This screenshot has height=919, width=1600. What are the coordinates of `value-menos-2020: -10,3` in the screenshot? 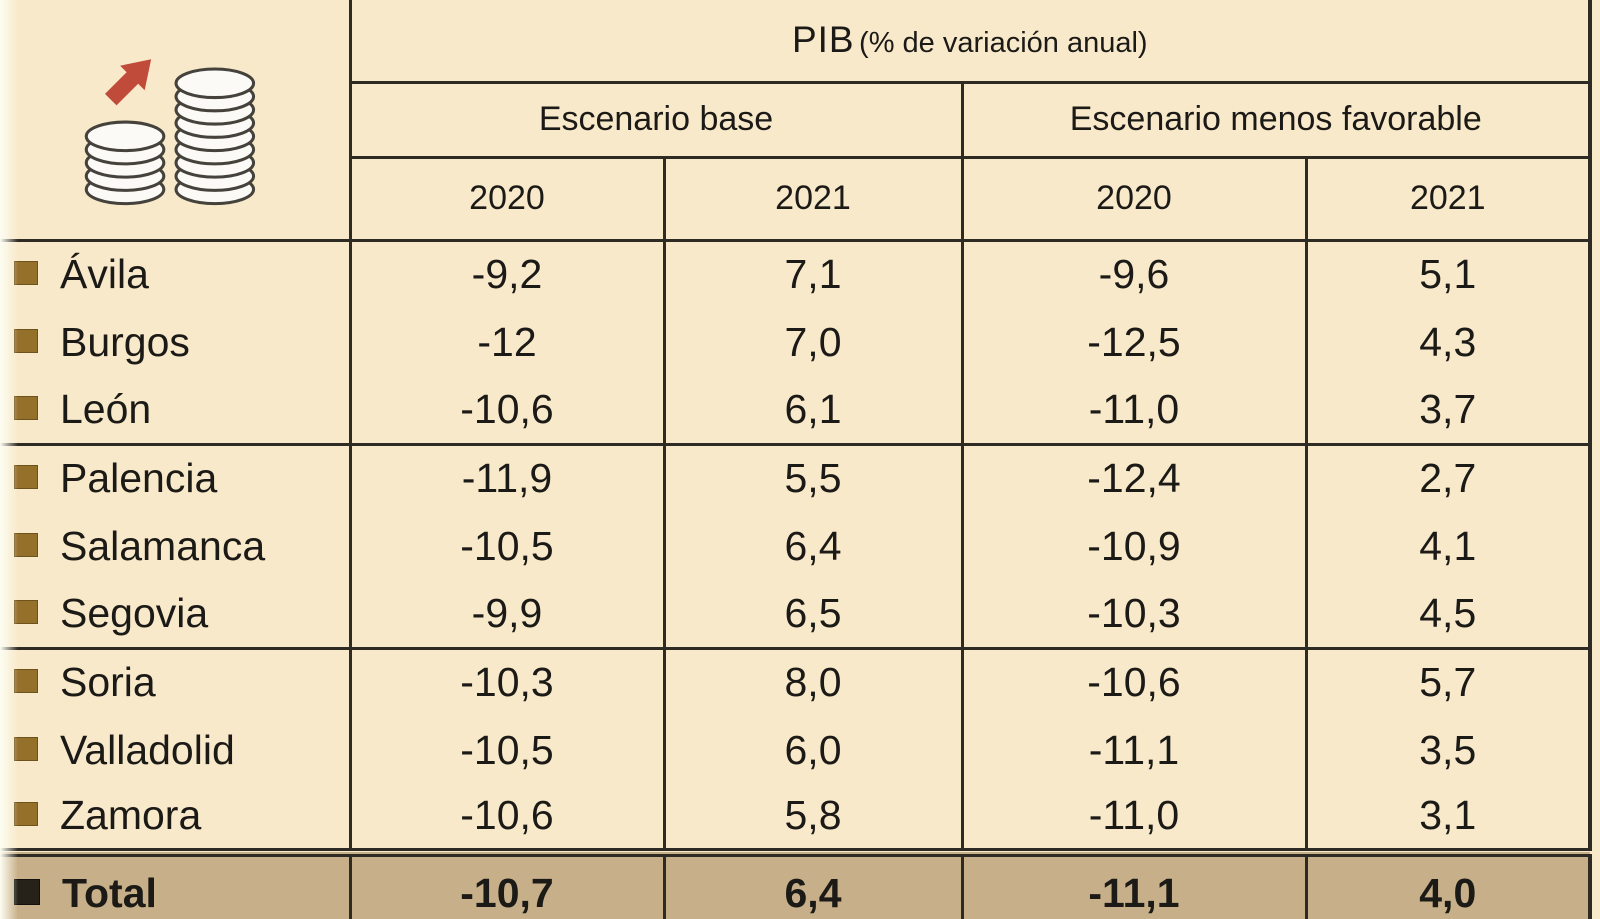 It's located at (1135, 615).